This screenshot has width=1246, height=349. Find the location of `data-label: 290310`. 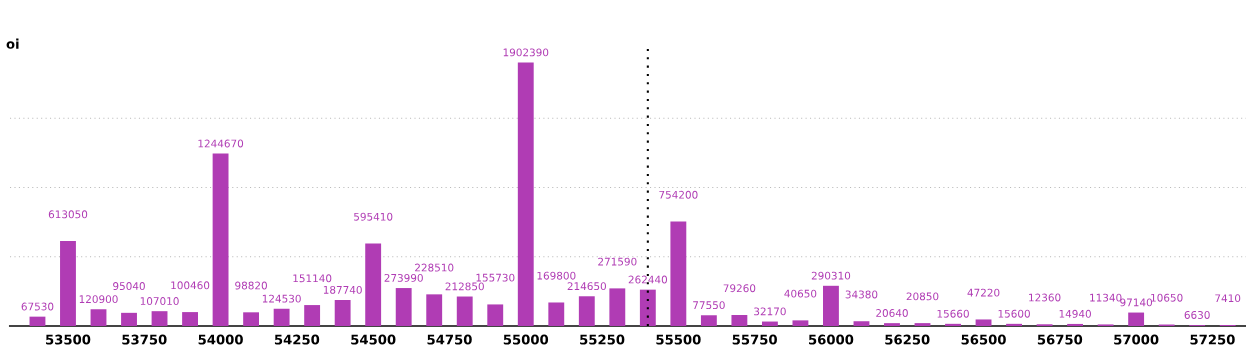

data-label: 290310 is located at coordinates (831, 275).